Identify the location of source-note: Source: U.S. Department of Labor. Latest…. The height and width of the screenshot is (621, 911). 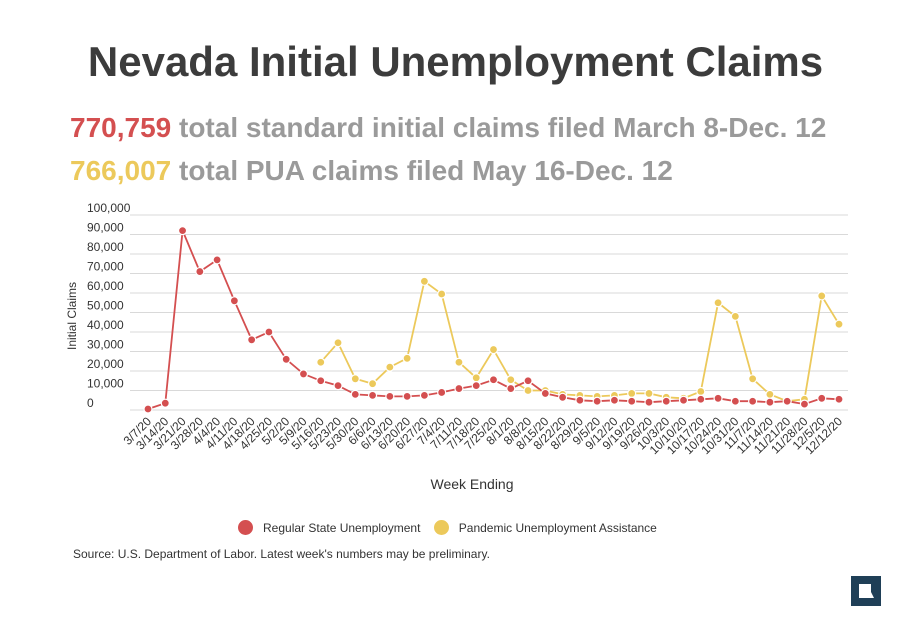
(281, 554).